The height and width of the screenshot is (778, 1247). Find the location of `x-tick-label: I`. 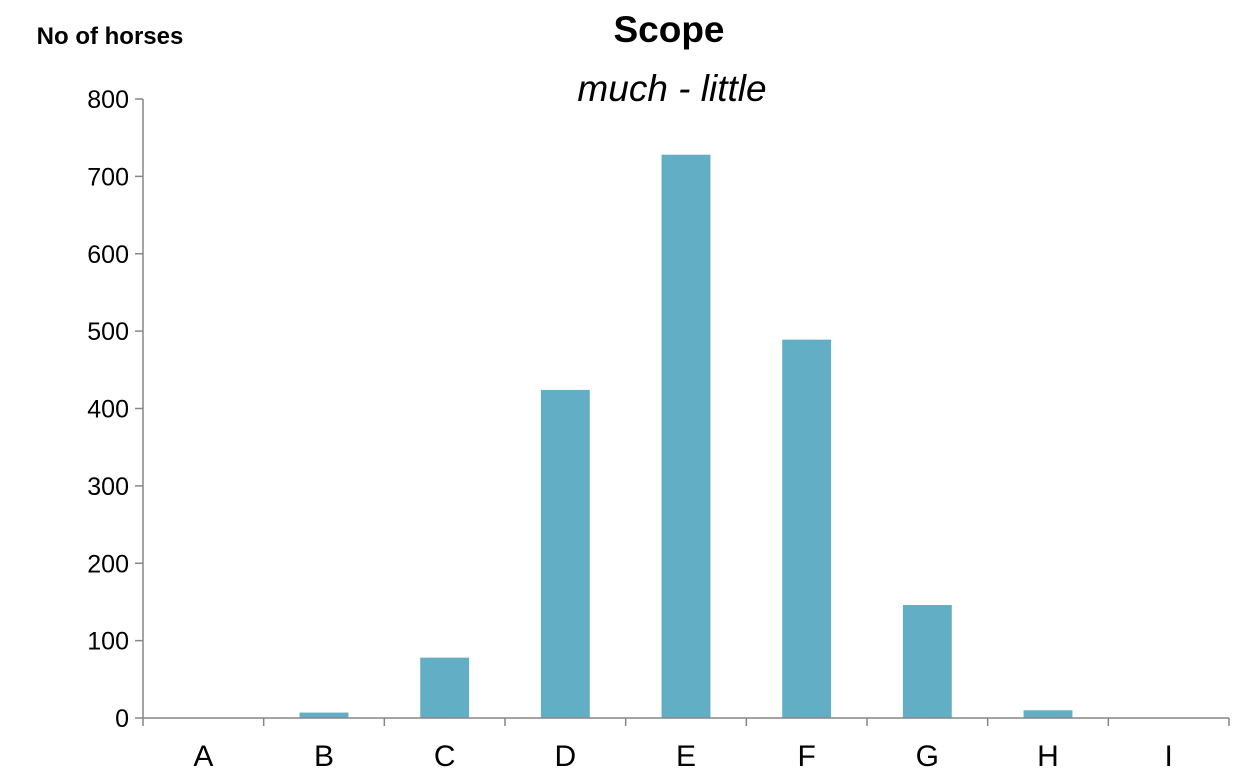

x-tick-label: I is located at coordinates (1168, 756).